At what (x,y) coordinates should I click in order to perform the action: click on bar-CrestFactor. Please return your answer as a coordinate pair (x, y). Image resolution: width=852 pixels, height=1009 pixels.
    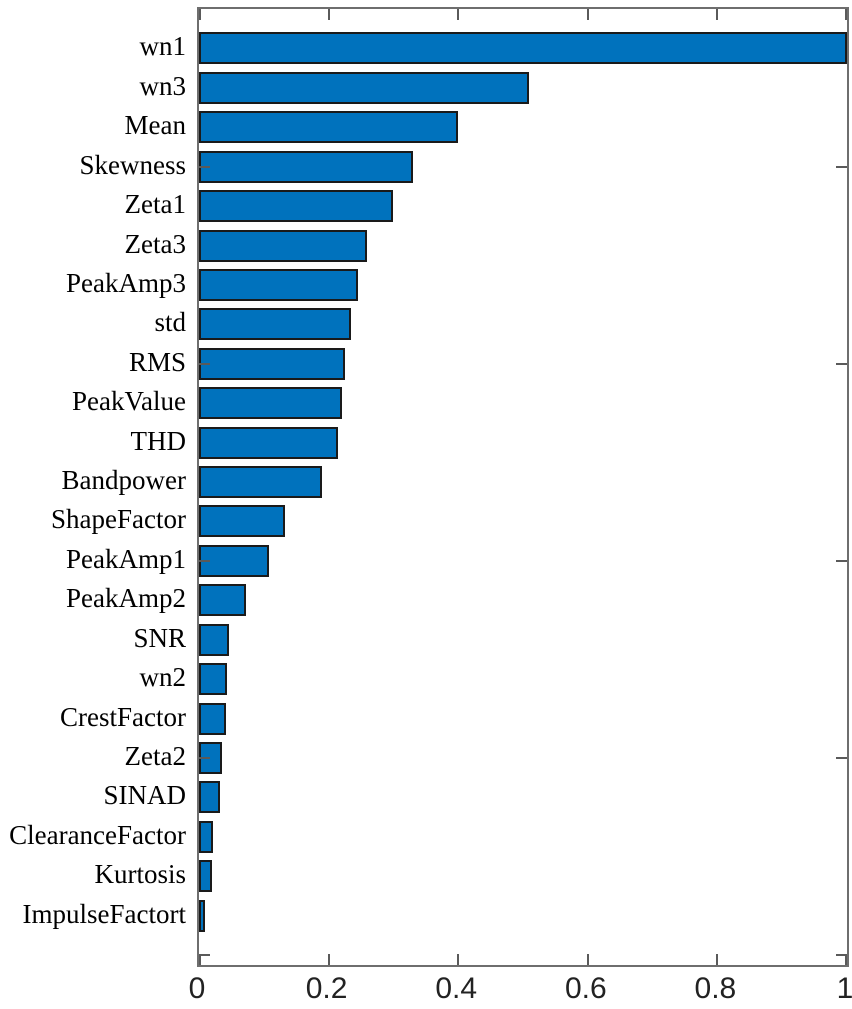
    Looking at the image, I should click on (212, 718).